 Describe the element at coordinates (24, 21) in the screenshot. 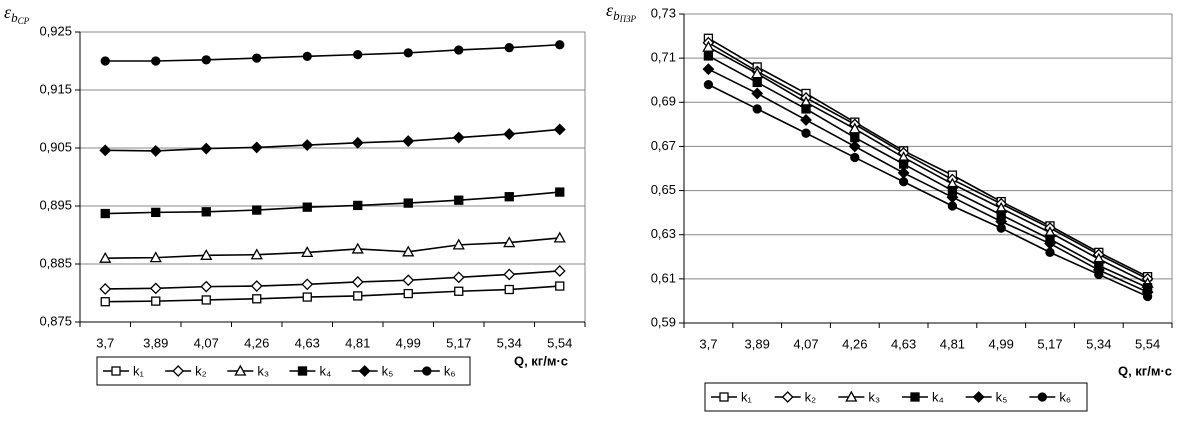

I see `y-label-subsub: CP` at that location.